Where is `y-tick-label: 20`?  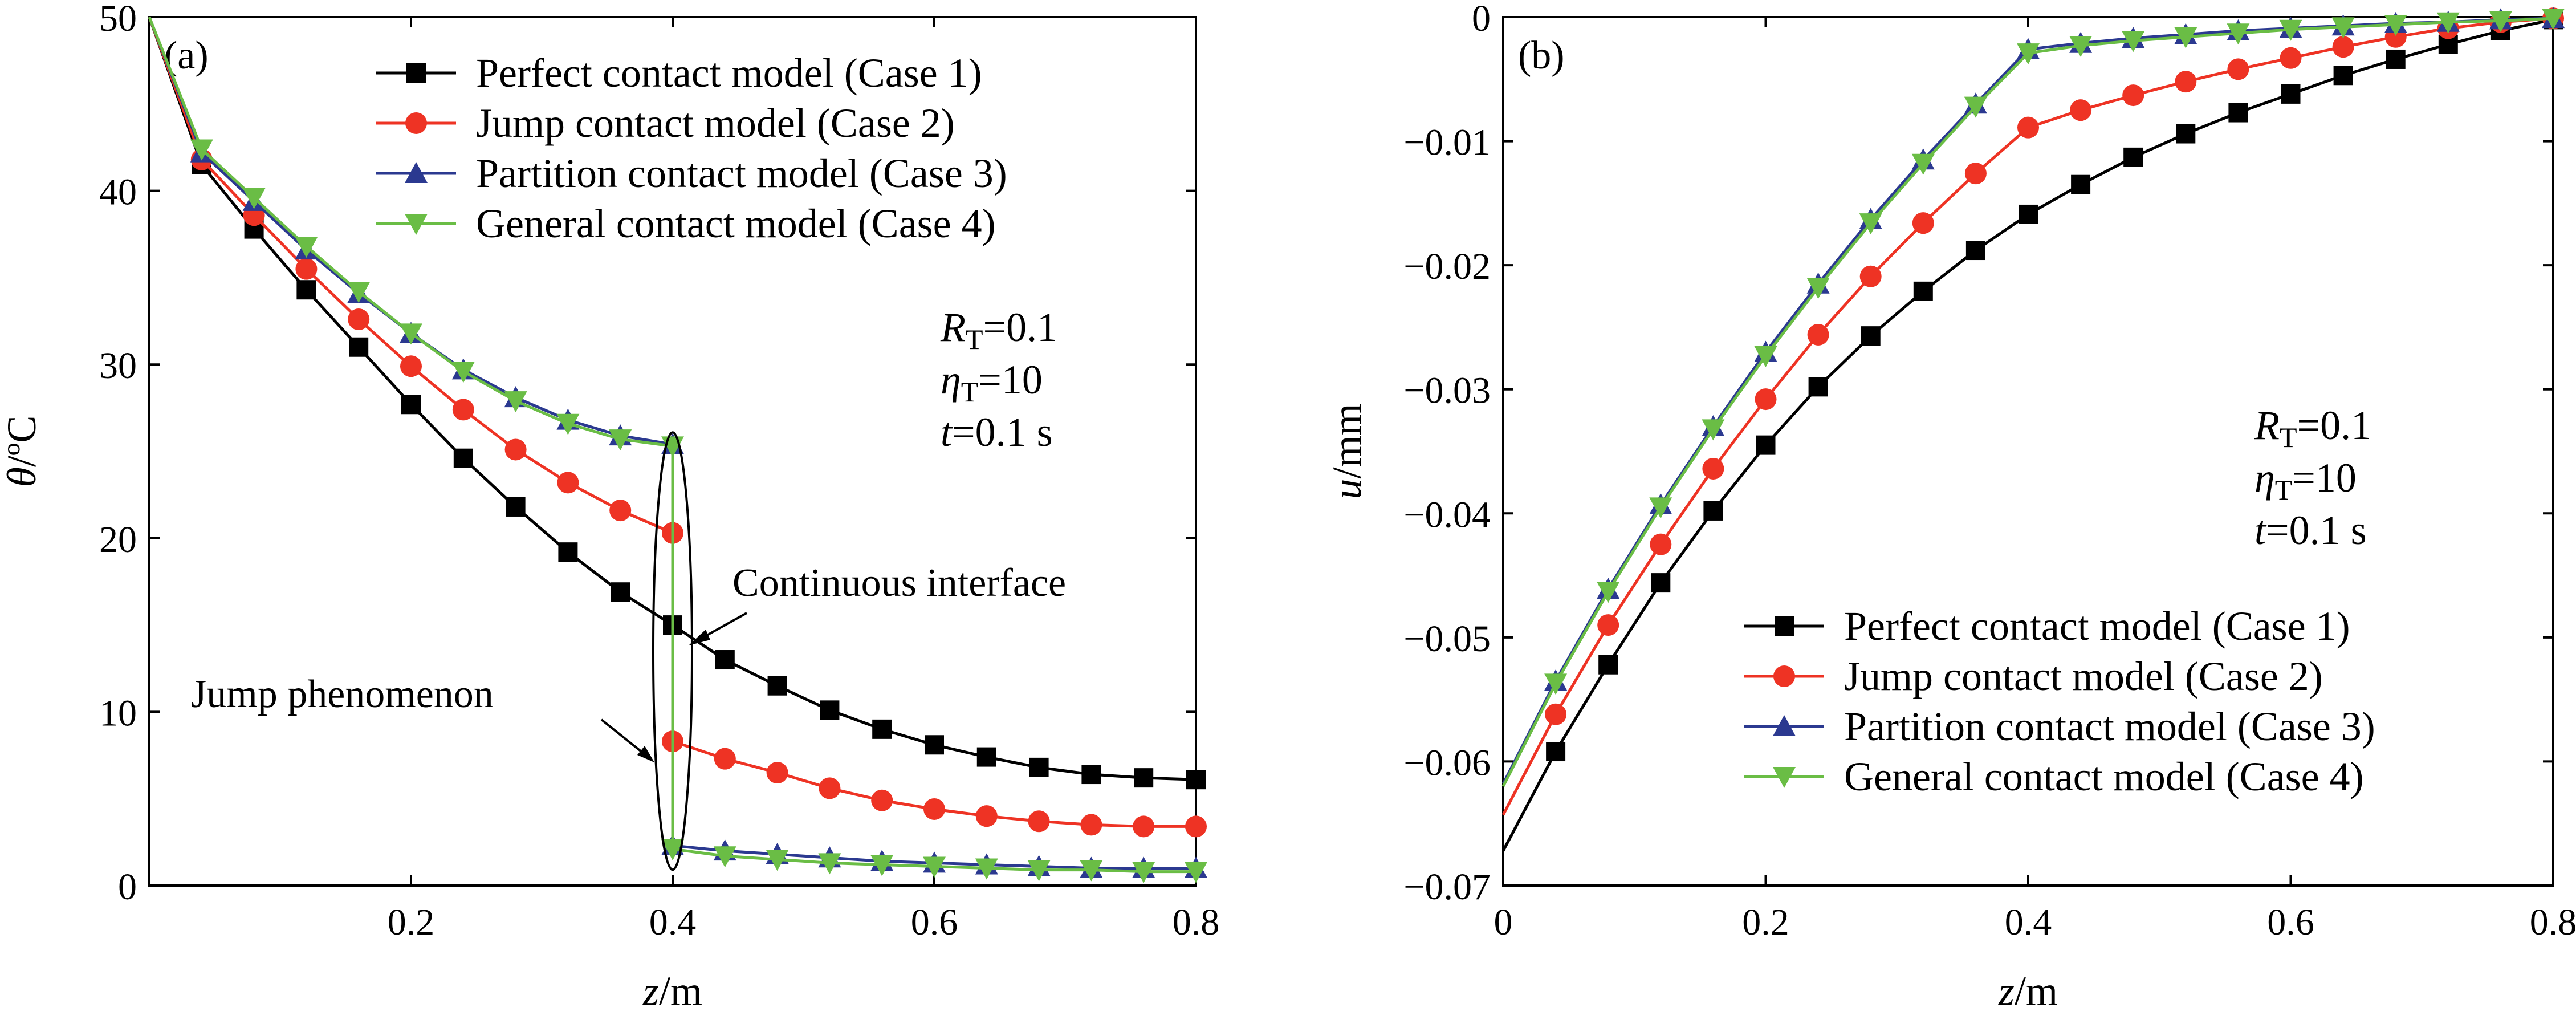
y-tick-label: 20 is located at coordinates (118, 540).